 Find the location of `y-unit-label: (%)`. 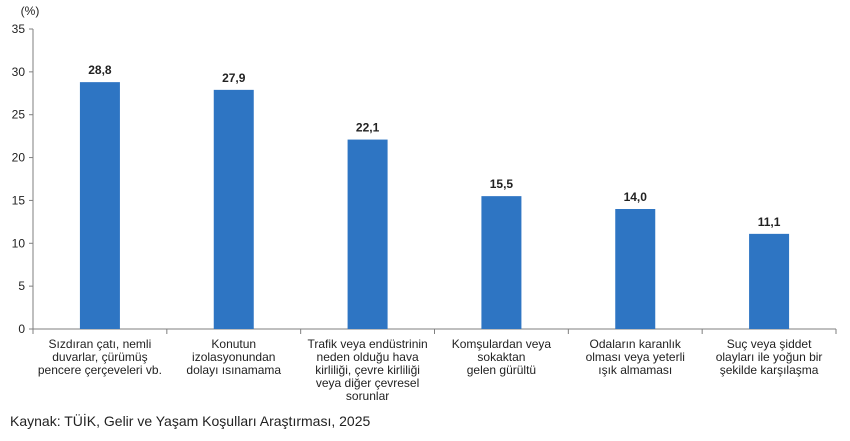

y-unit-label: (%) is located at coordinates (30, 11).